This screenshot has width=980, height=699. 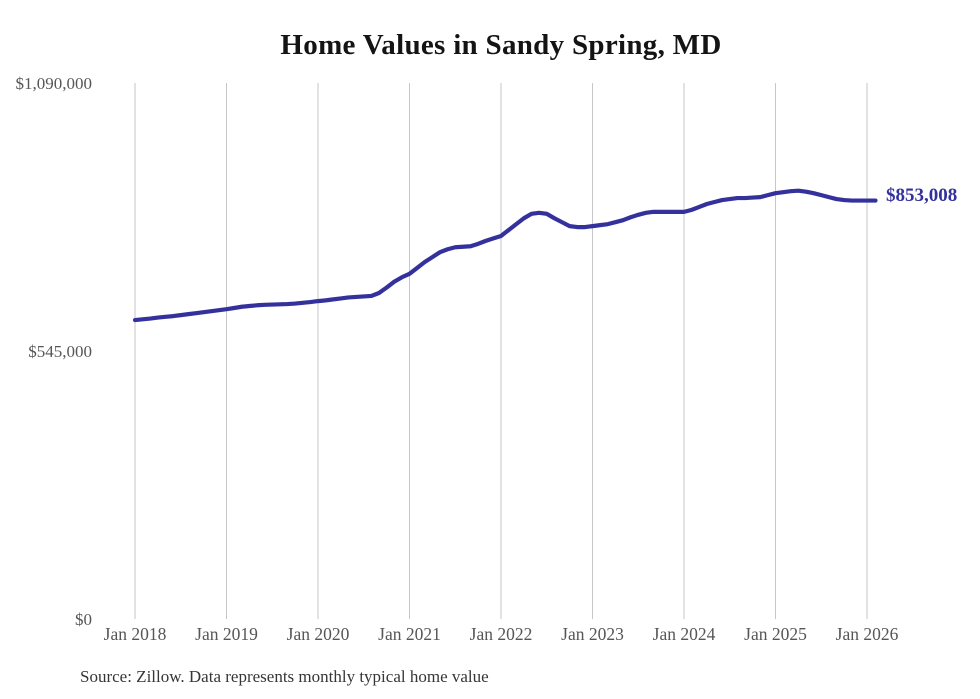 What do you see at coordinates (867, 634) in the screenshot?
I see `x-axis-tick-label: Jan 2026` at bounding box center [867, 634].